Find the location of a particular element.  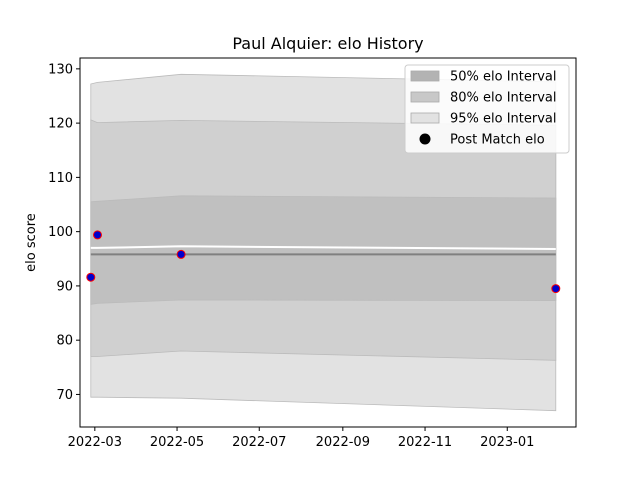

y-axis-label: elo score is located at coordinates (31, 242).